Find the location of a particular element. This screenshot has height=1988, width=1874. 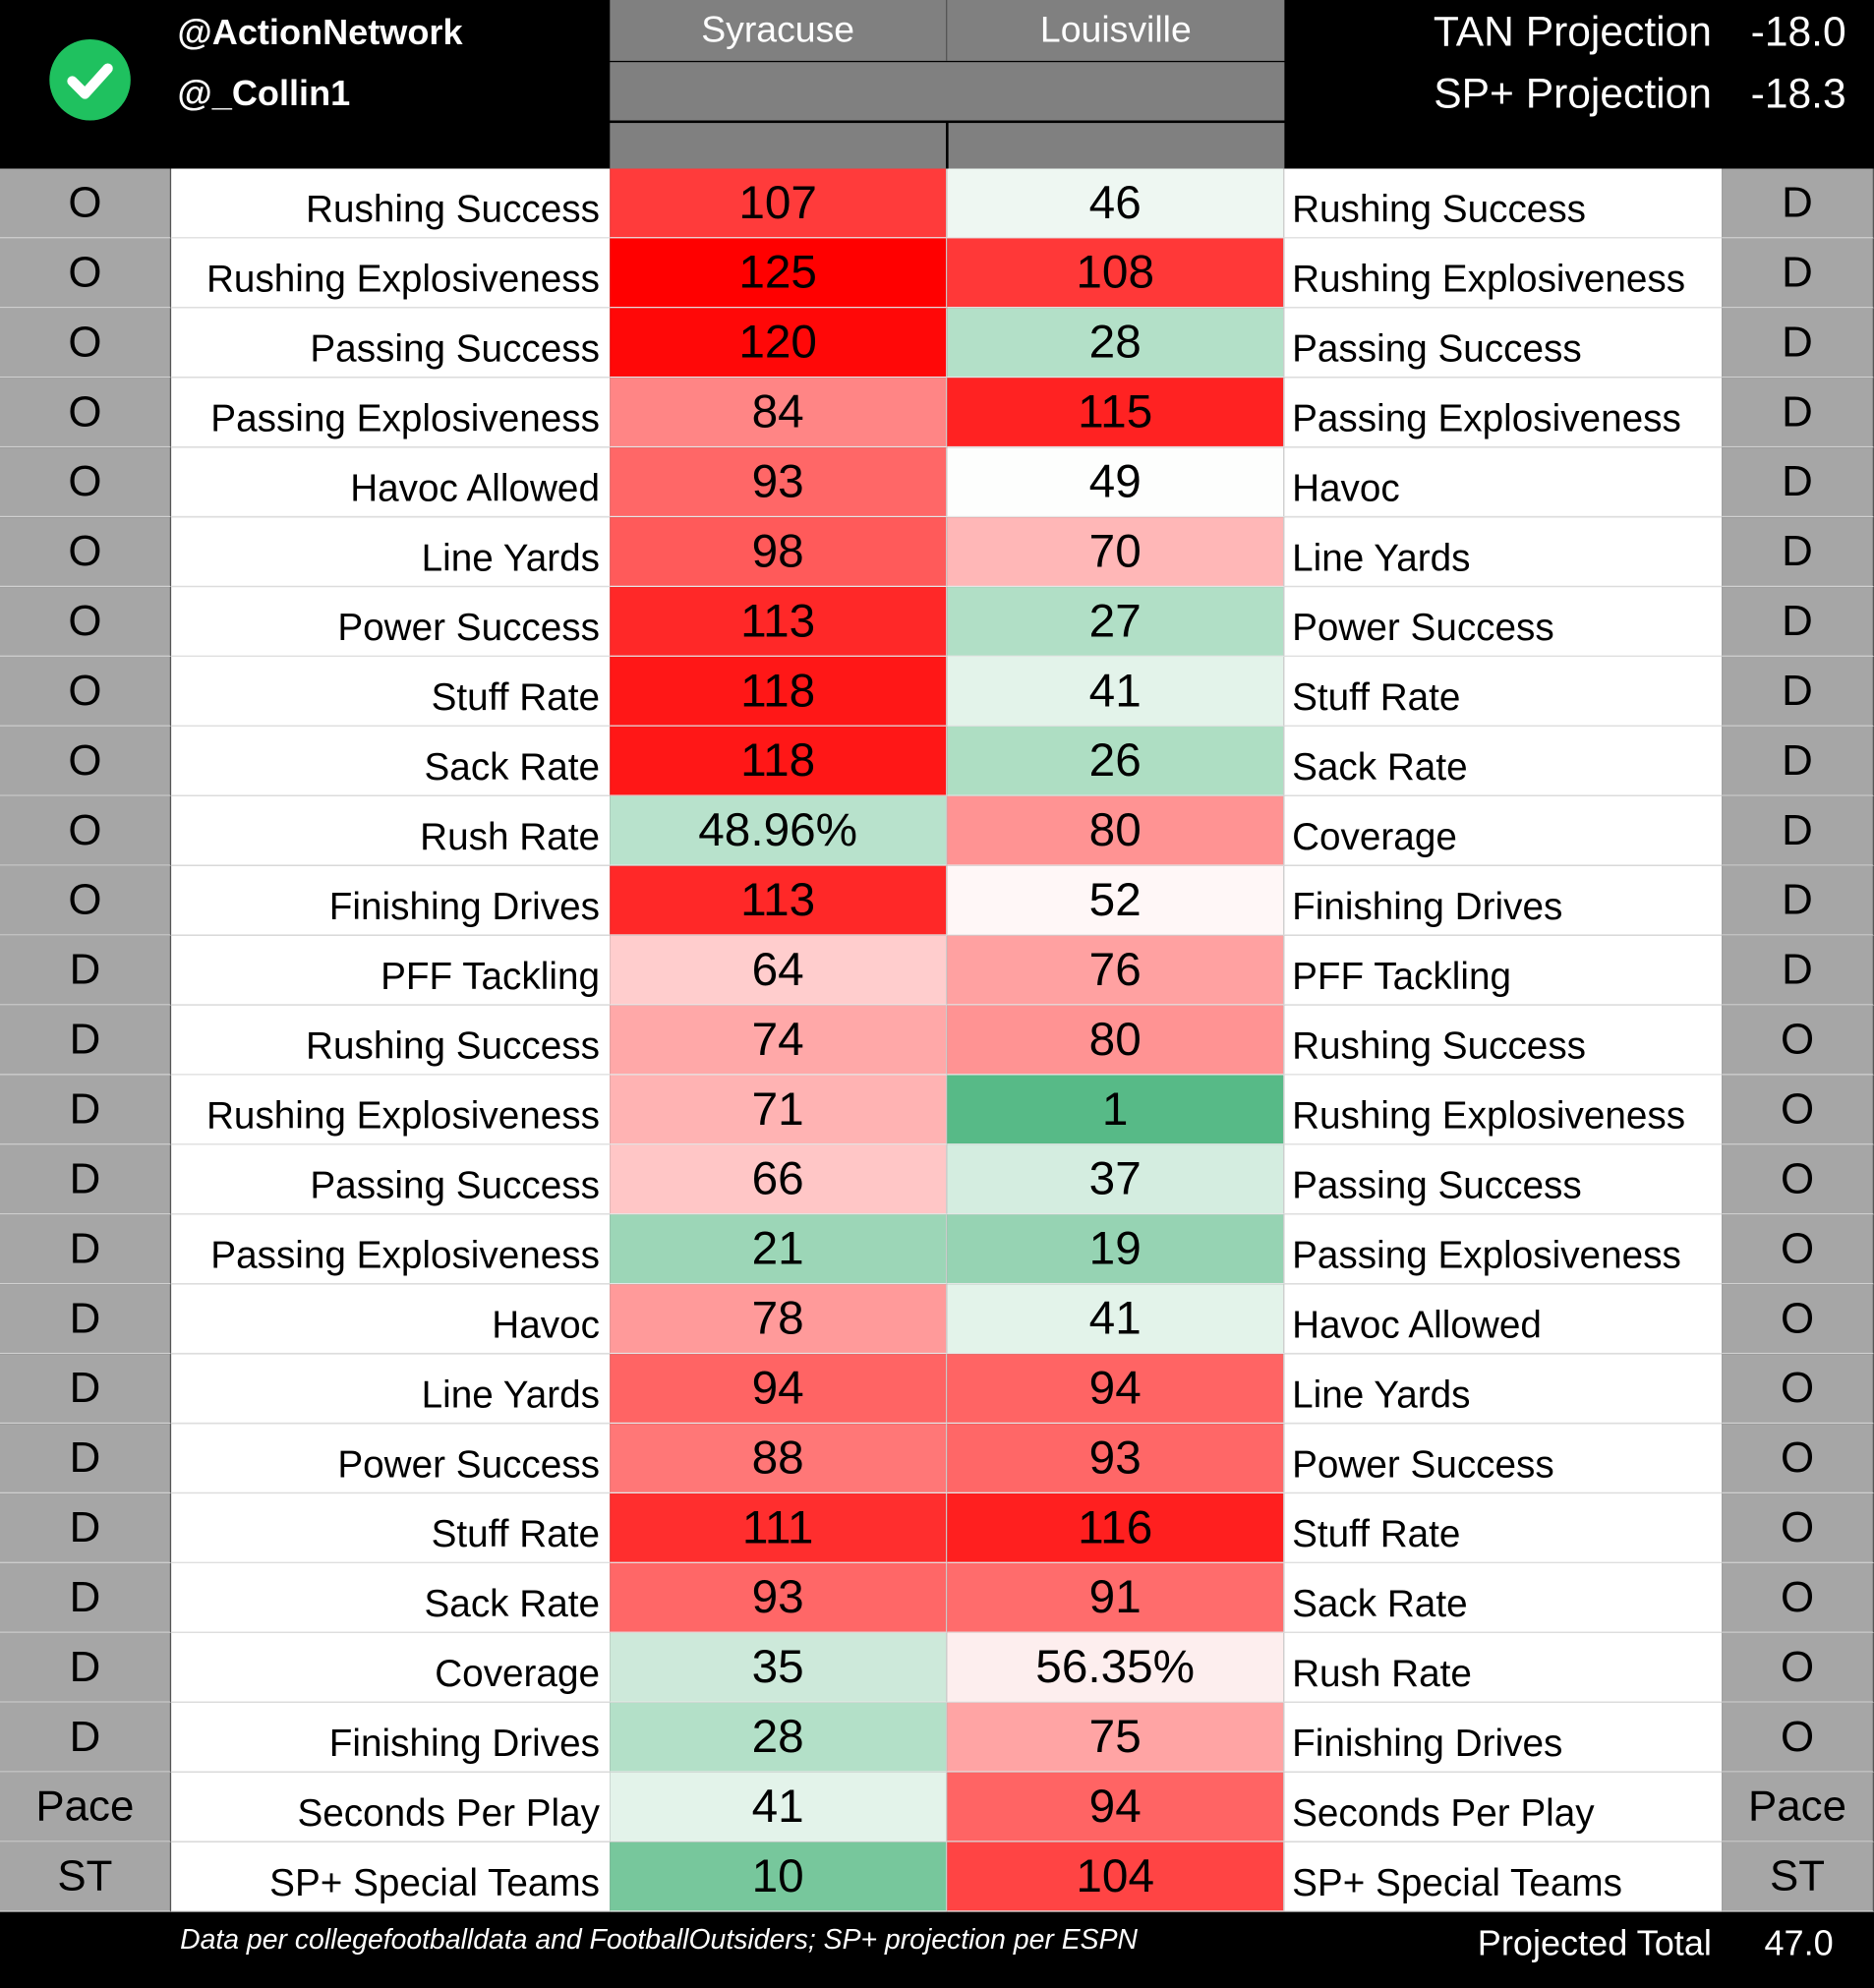

handle: @_Collin1 is located at coordinates (264, 93).